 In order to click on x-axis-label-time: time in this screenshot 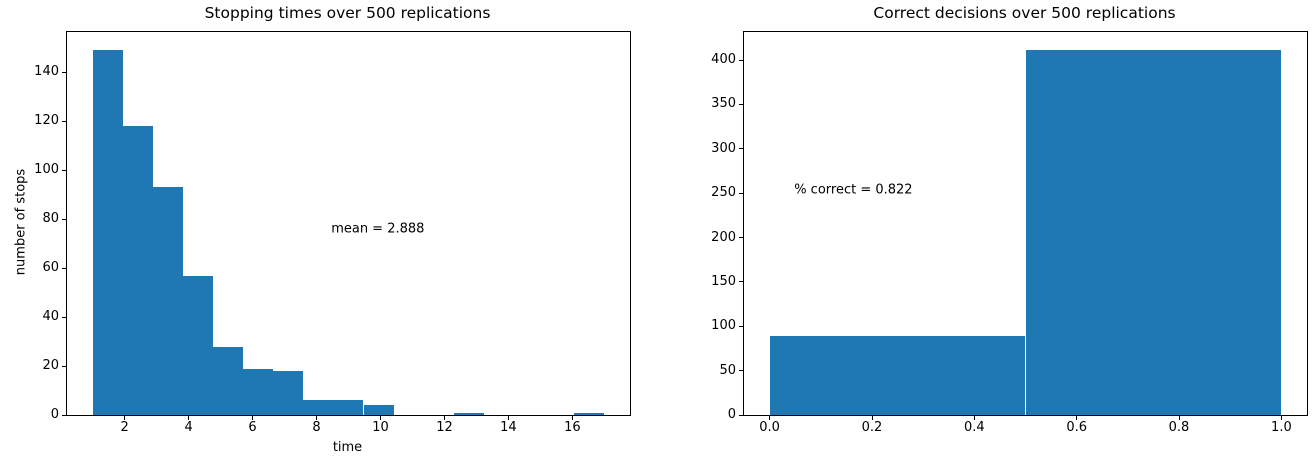, I will do `click(347, 447)`.